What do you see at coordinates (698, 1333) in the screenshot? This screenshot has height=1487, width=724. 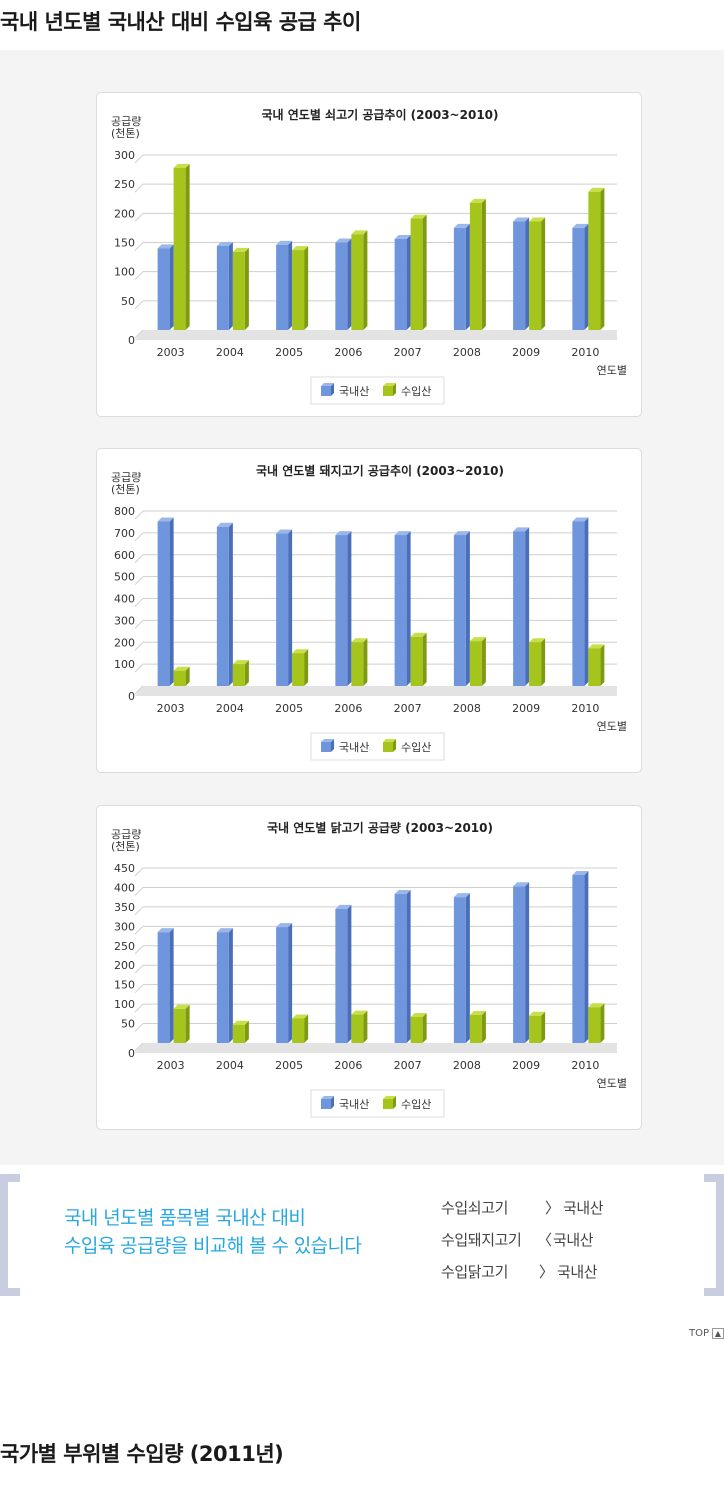 I see `top-label: TOP` at bounding box center [698, 1333].